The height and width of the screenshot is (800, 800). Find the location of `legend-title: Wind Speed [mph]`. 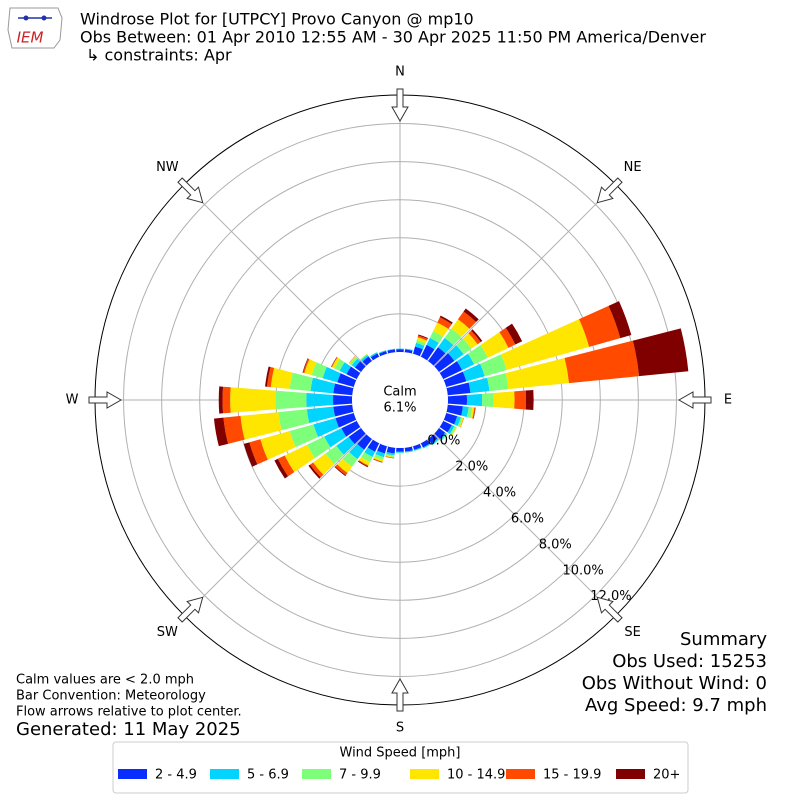

legend-title: Wind Speed [mph] is located at coordinates (400, 753).